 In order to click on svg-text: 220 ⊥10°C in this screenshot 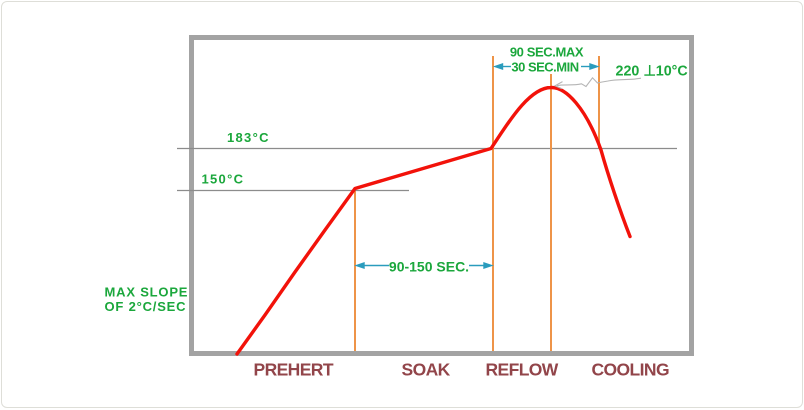, I will do `click(652, 72)`.